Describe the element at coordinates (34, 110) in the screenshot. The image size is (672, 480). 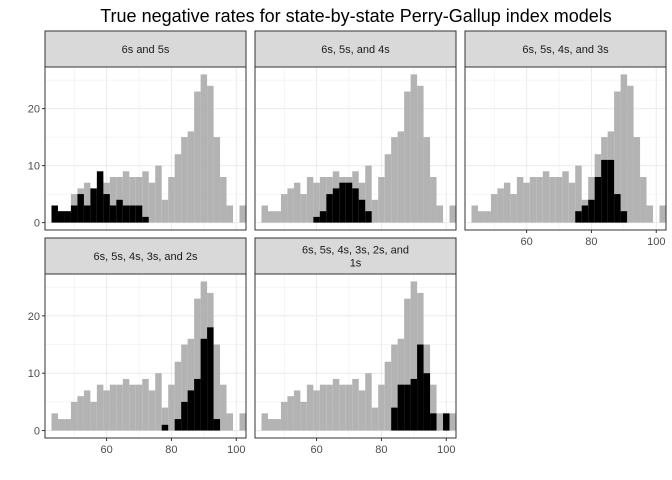
I see `y-tick-label: 20` at that location.